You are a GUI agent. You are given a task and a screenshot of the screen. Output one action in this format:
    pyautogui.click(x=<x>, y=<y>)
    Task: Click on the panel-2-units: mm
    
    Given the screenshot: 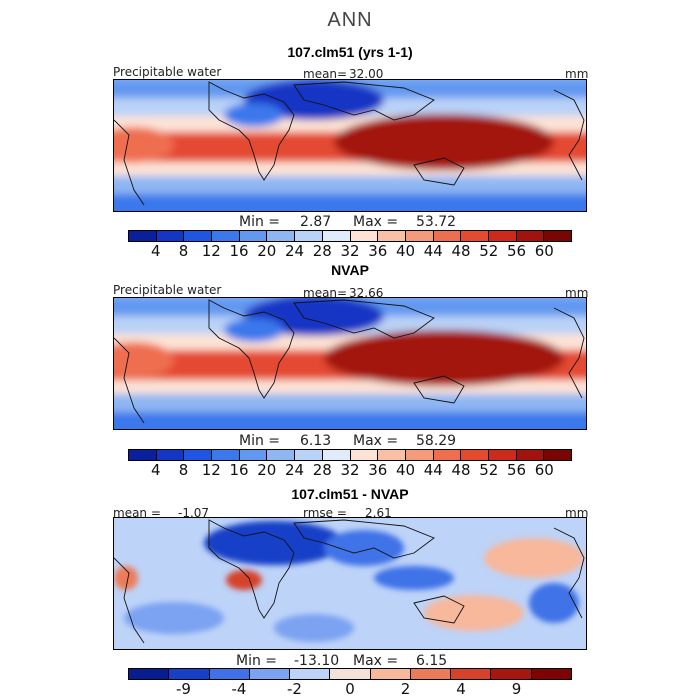 What is the action you would take?
    pyautogui.click(x=577, y=293)
    